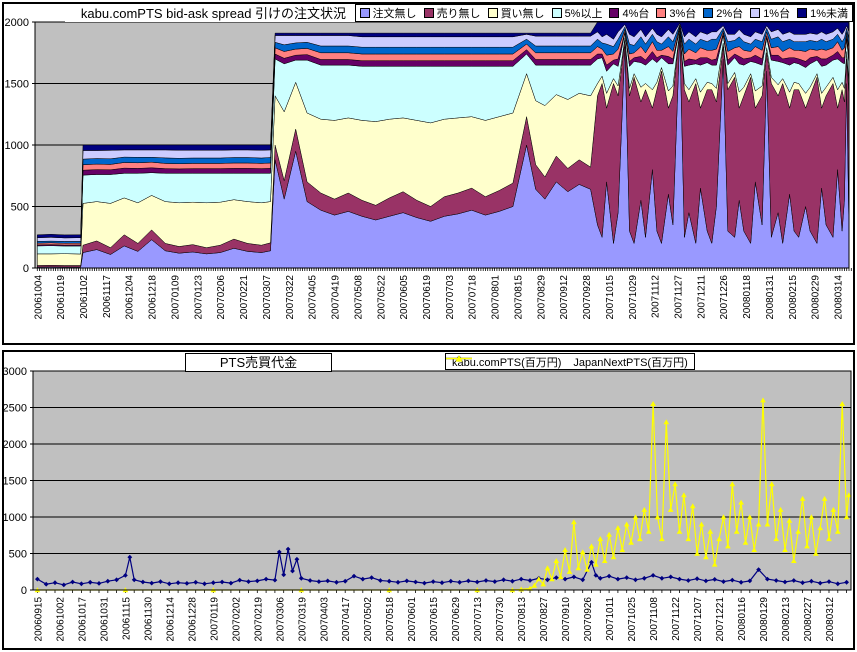  I want to click on legend-label: 5%以上, so click(583, 14).